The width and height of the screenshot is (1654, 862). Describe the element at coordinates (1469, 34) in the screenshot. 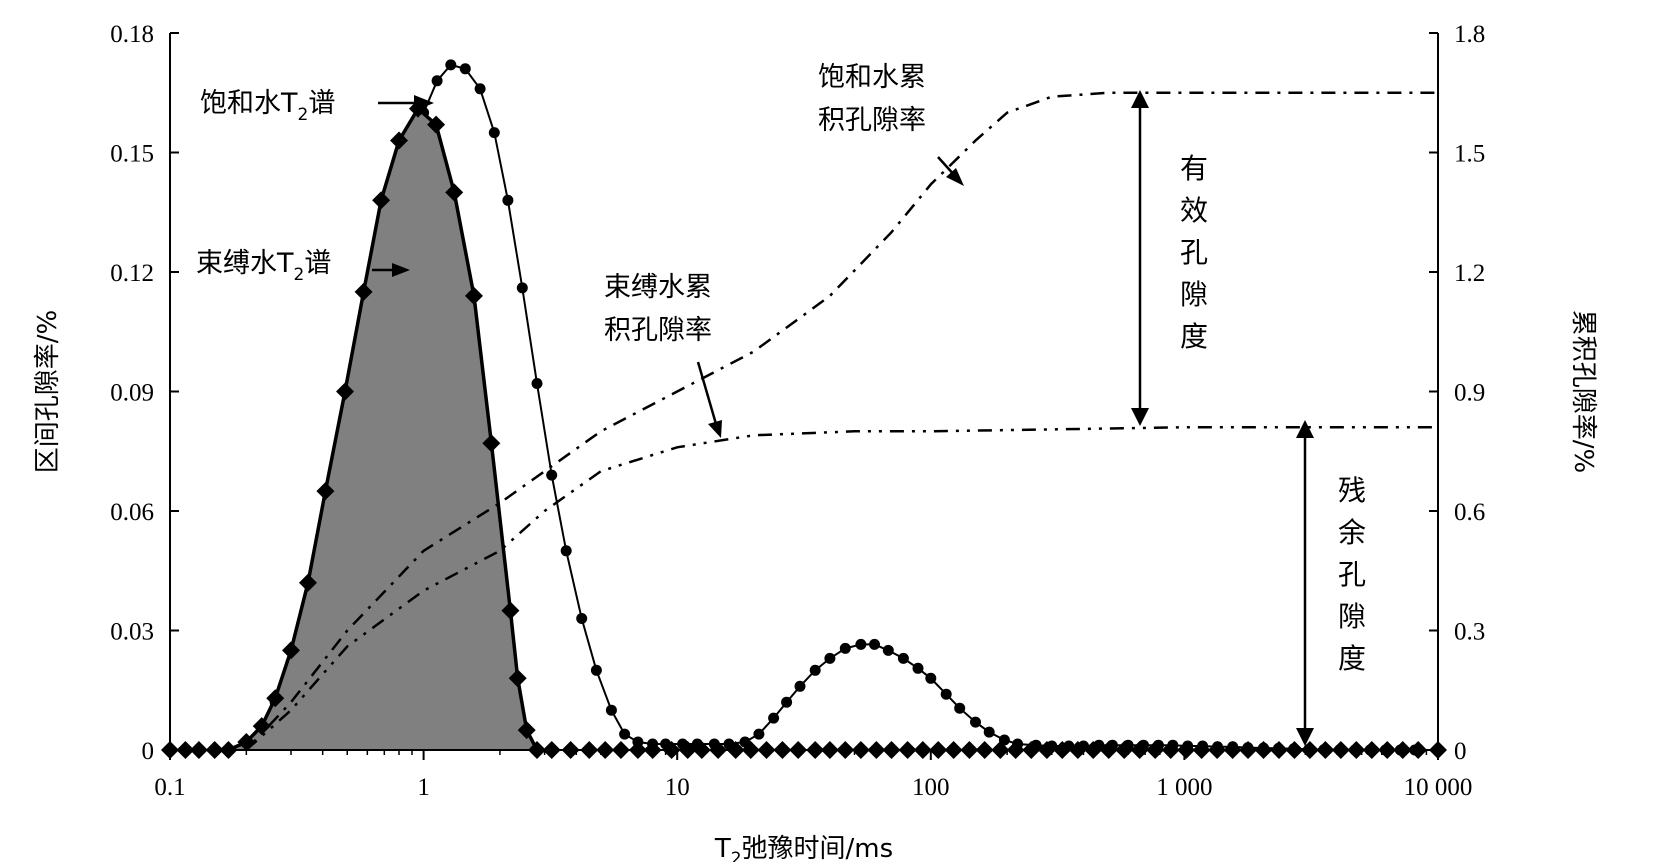

I see `y-right-tick-label: 1.8` at that location.